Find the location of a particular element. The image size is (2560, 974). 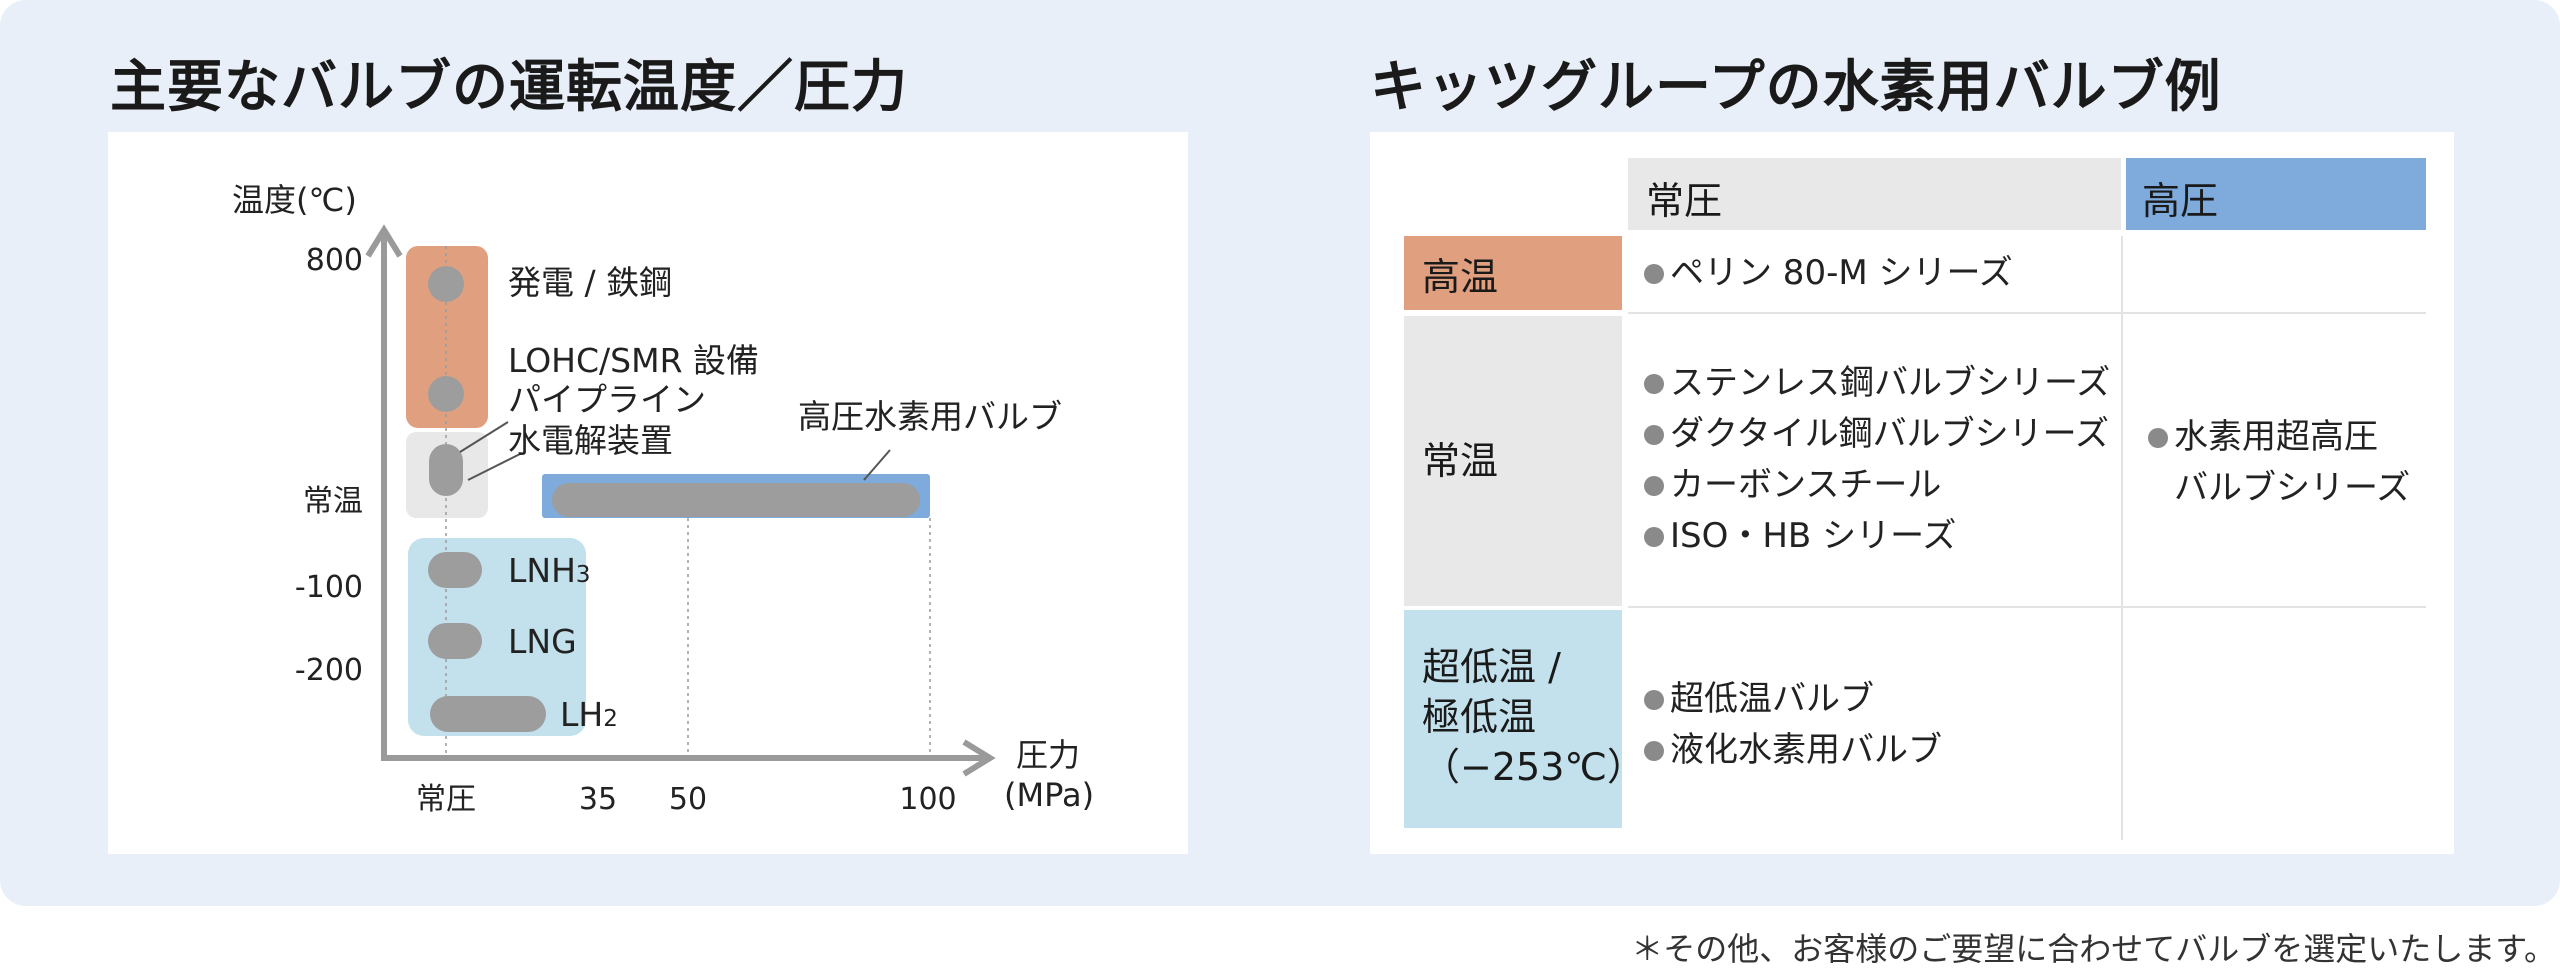

cell-high-temp-normal: ペリン 80-M シリーズ is located at coordinates (1828, 273).